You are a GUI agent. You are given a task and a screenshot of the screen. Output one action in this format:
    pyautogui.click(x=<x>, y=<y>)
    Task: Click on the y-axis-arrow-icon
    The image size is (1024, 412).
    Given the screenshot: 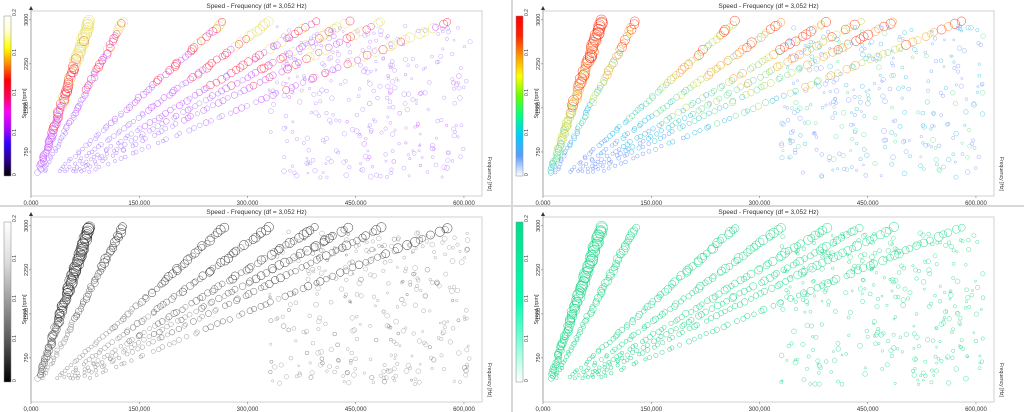 What is the action you would take?
    pyautogui.click(x=543, y=8)
    